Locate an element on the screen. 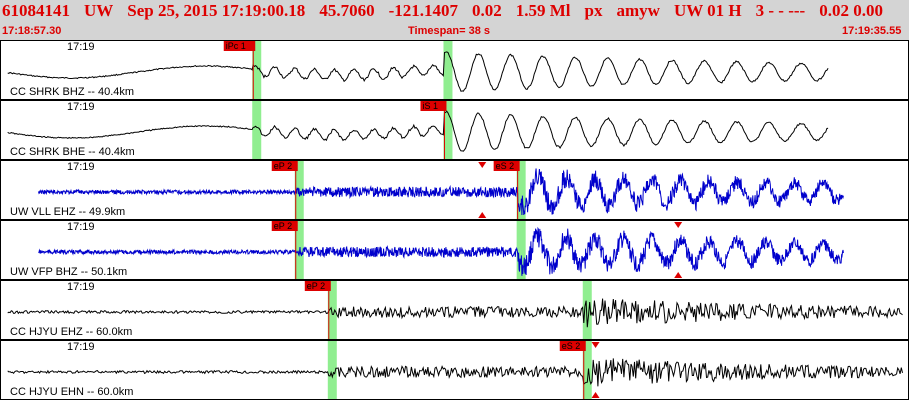 Image resolution: width=909 pixels, height=400 pixels. trace-plot: iS 1 is located at coordinates (418, 130).